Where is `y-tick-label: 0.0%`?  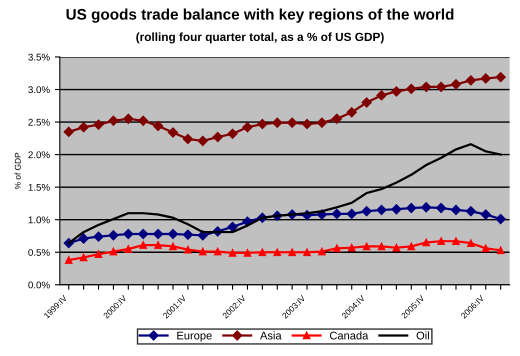
y-tick-label: 0.0% is located at coordinates (39, 285).